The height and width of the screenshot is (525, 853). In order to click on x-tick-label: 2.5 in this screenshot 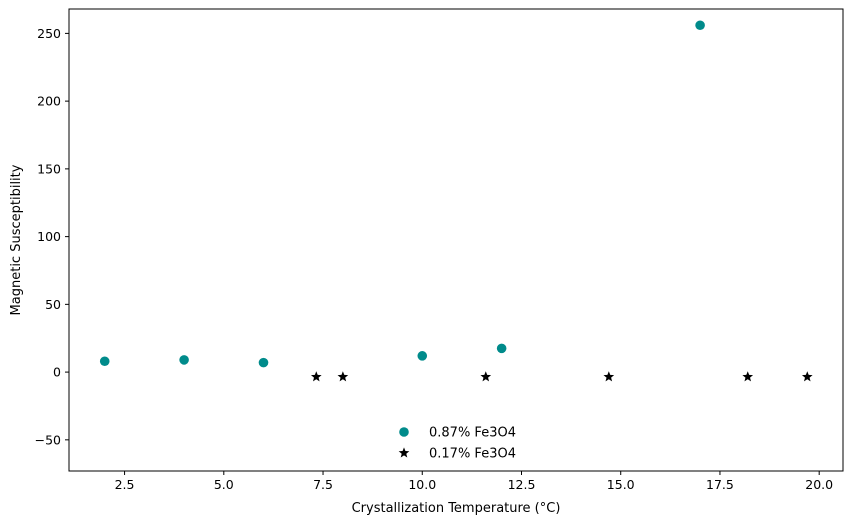, I will do `click(125, 484)`.